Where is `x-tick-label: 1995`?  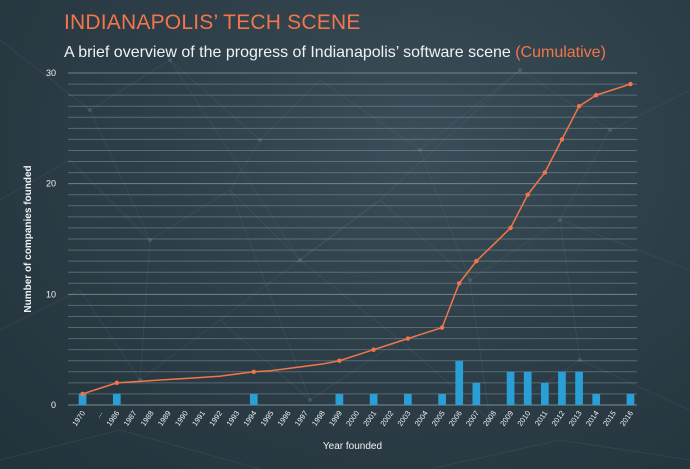
x-tick-label: 1995 is located at coordinates (267, 418).